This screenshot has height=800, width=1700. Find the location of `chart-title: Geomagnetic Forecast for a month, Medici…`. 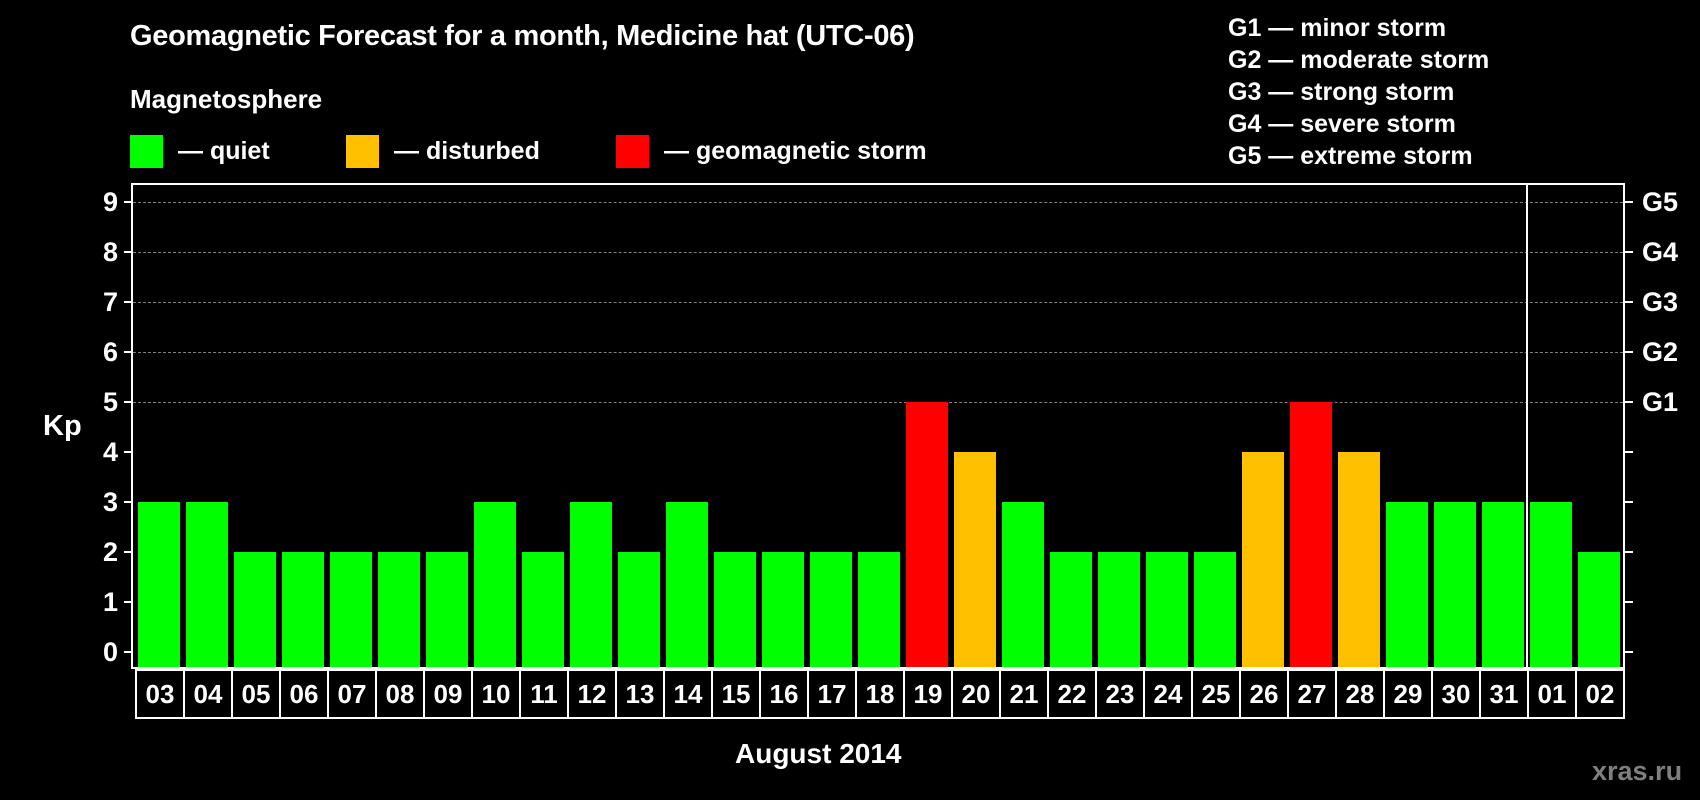

chart-title: Geomagnetic Forecast for a month, Medici… is located at coordinates (522, 36).